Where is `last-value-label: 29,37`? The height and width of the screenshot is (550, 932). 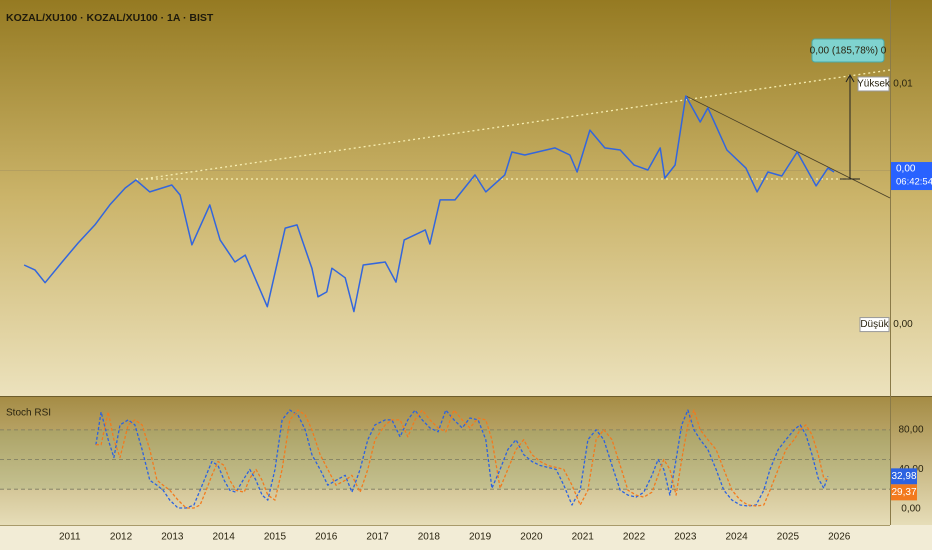 last-value-label: 29,37 is located at coordinates (903, 492).